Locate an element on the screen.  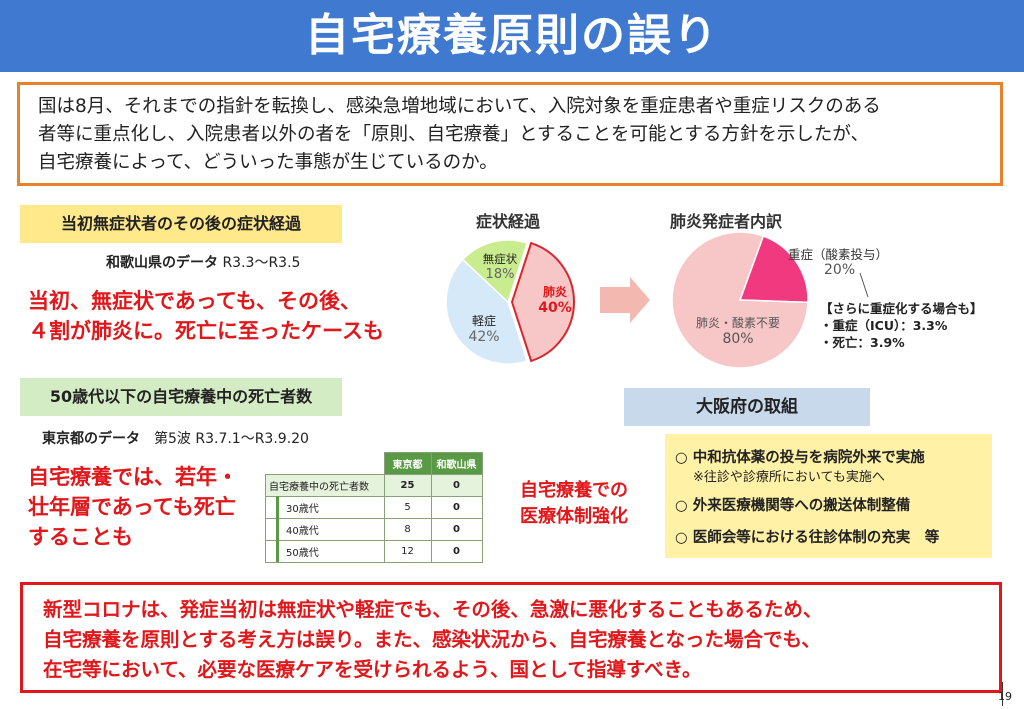
section1-highlight: ４割が肺炎に。死亡に至ったケースも is located at coordinates (206, 331).